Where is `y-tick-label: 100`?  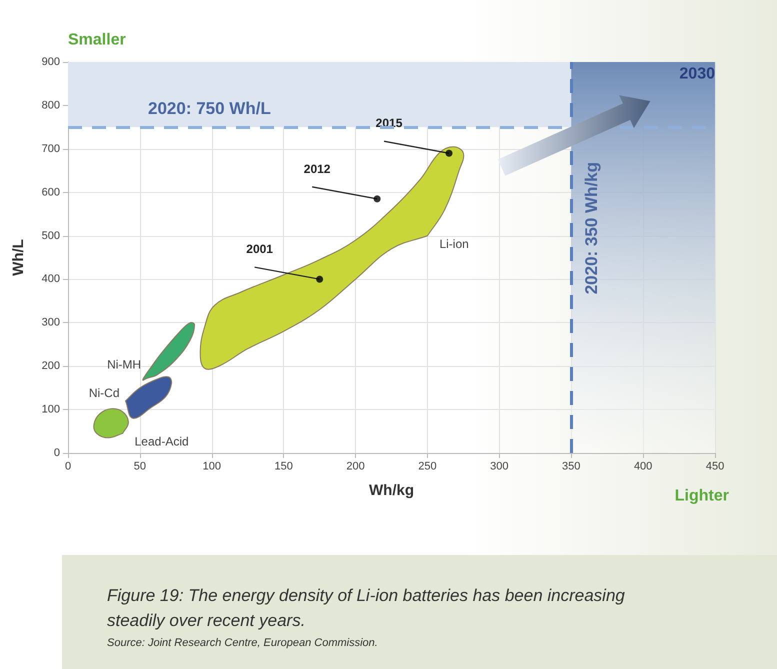
y-tick-label: 100 is located at coordinates (51, 410).